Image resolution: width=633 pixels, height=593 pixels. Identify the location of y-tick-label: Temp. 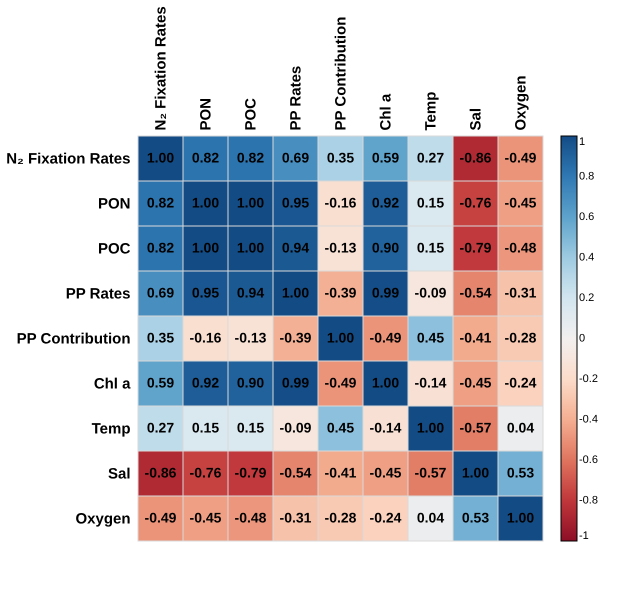
(111, 429).